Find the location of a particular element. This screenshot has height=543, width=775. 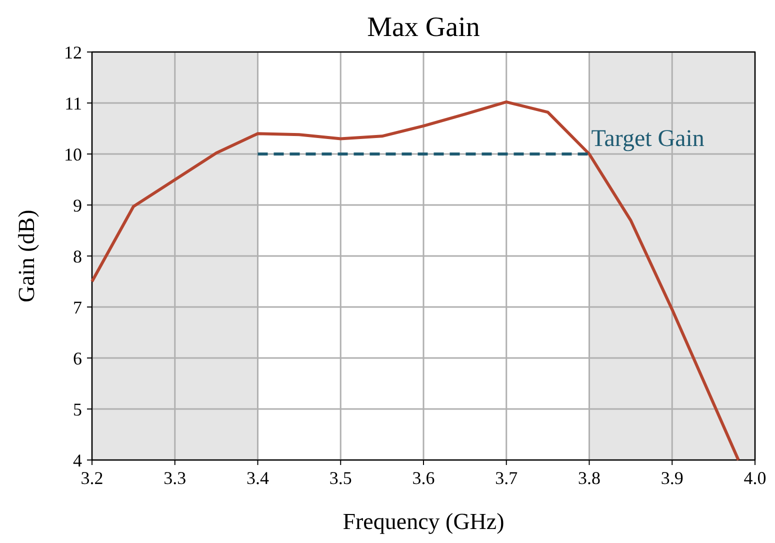

y-tick-label: 6 is located at coordinates (77, 358).